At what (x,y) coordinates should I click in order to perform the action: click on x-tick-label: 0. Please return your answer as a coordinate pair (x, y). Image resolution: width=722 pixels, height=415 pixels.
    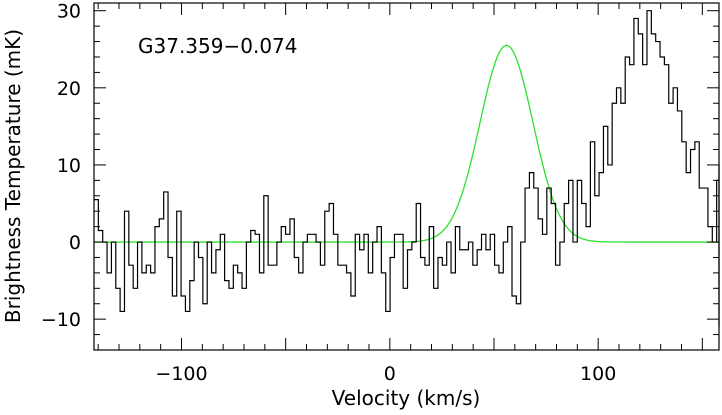
    Looking at the image, I should click on (390, 374).